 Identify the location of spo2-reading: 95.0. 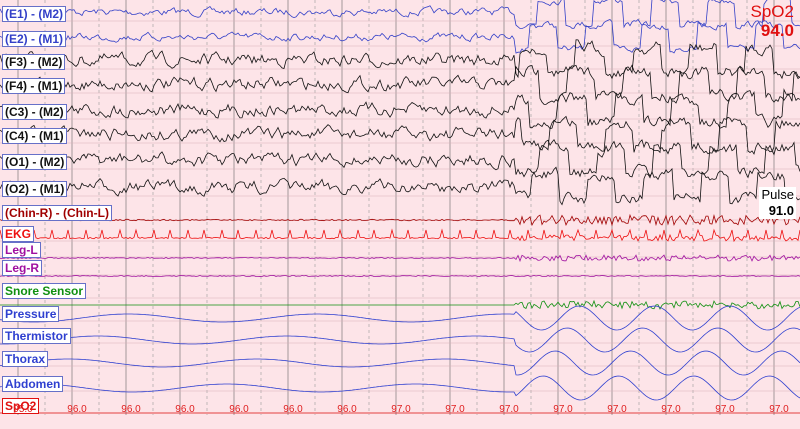
(23, 409).